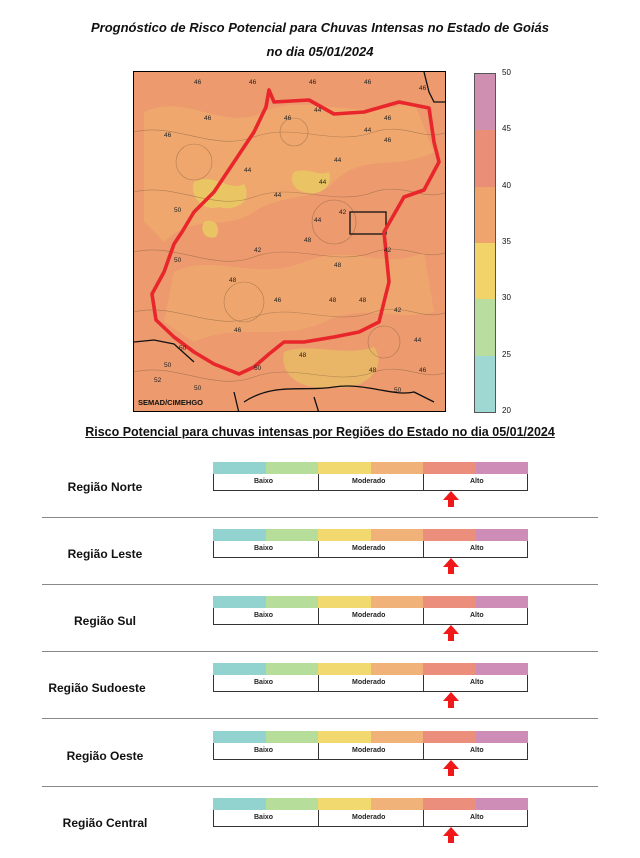  Describe the element at coordinates (477, 682) in the screenshot. I see `risk-scale-label-high: Alto` at that location.